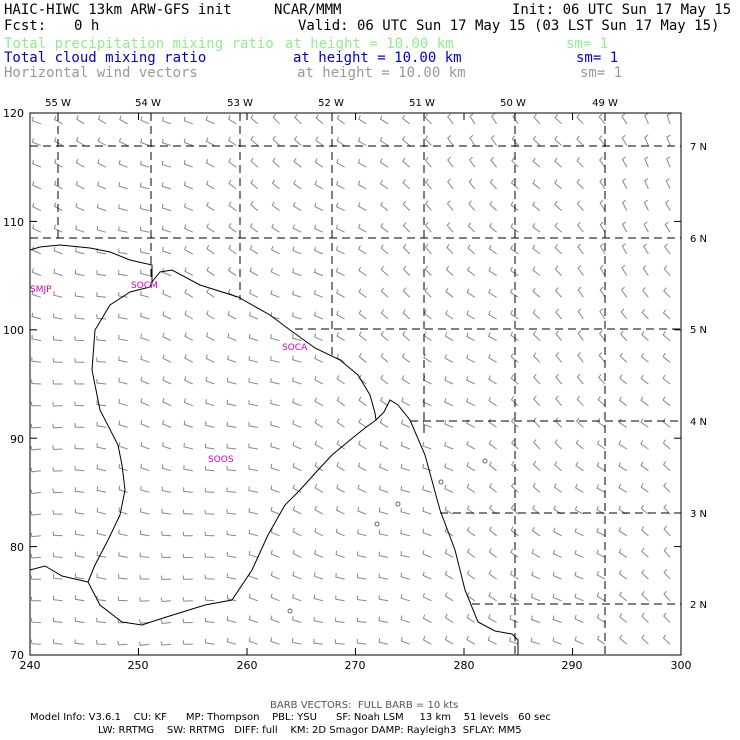 The width and height of the screenshot is (740, 740). I want to click on marker-circle, so click(485, 461).